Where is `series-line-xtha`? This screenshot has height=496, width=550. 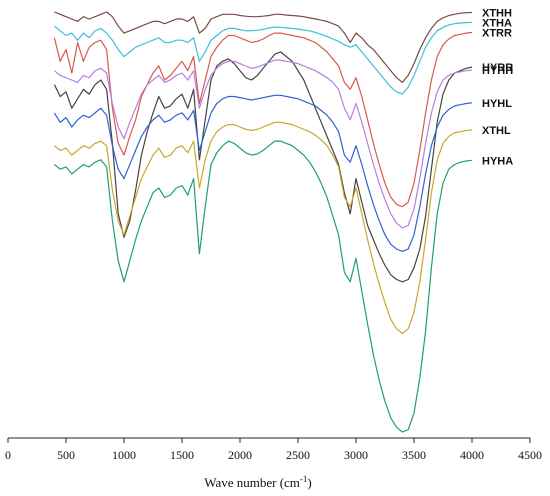
series-line-xtha is located at coordinates (263, 58).